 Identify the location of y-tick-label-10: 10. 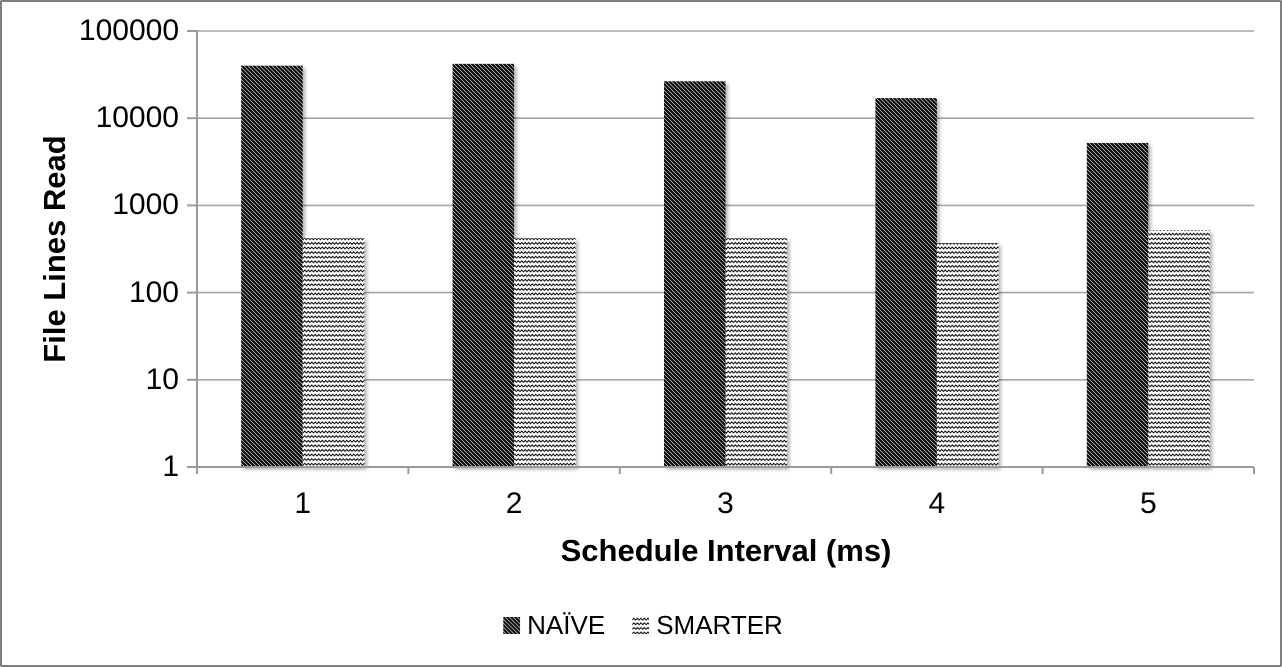
(162, 379).